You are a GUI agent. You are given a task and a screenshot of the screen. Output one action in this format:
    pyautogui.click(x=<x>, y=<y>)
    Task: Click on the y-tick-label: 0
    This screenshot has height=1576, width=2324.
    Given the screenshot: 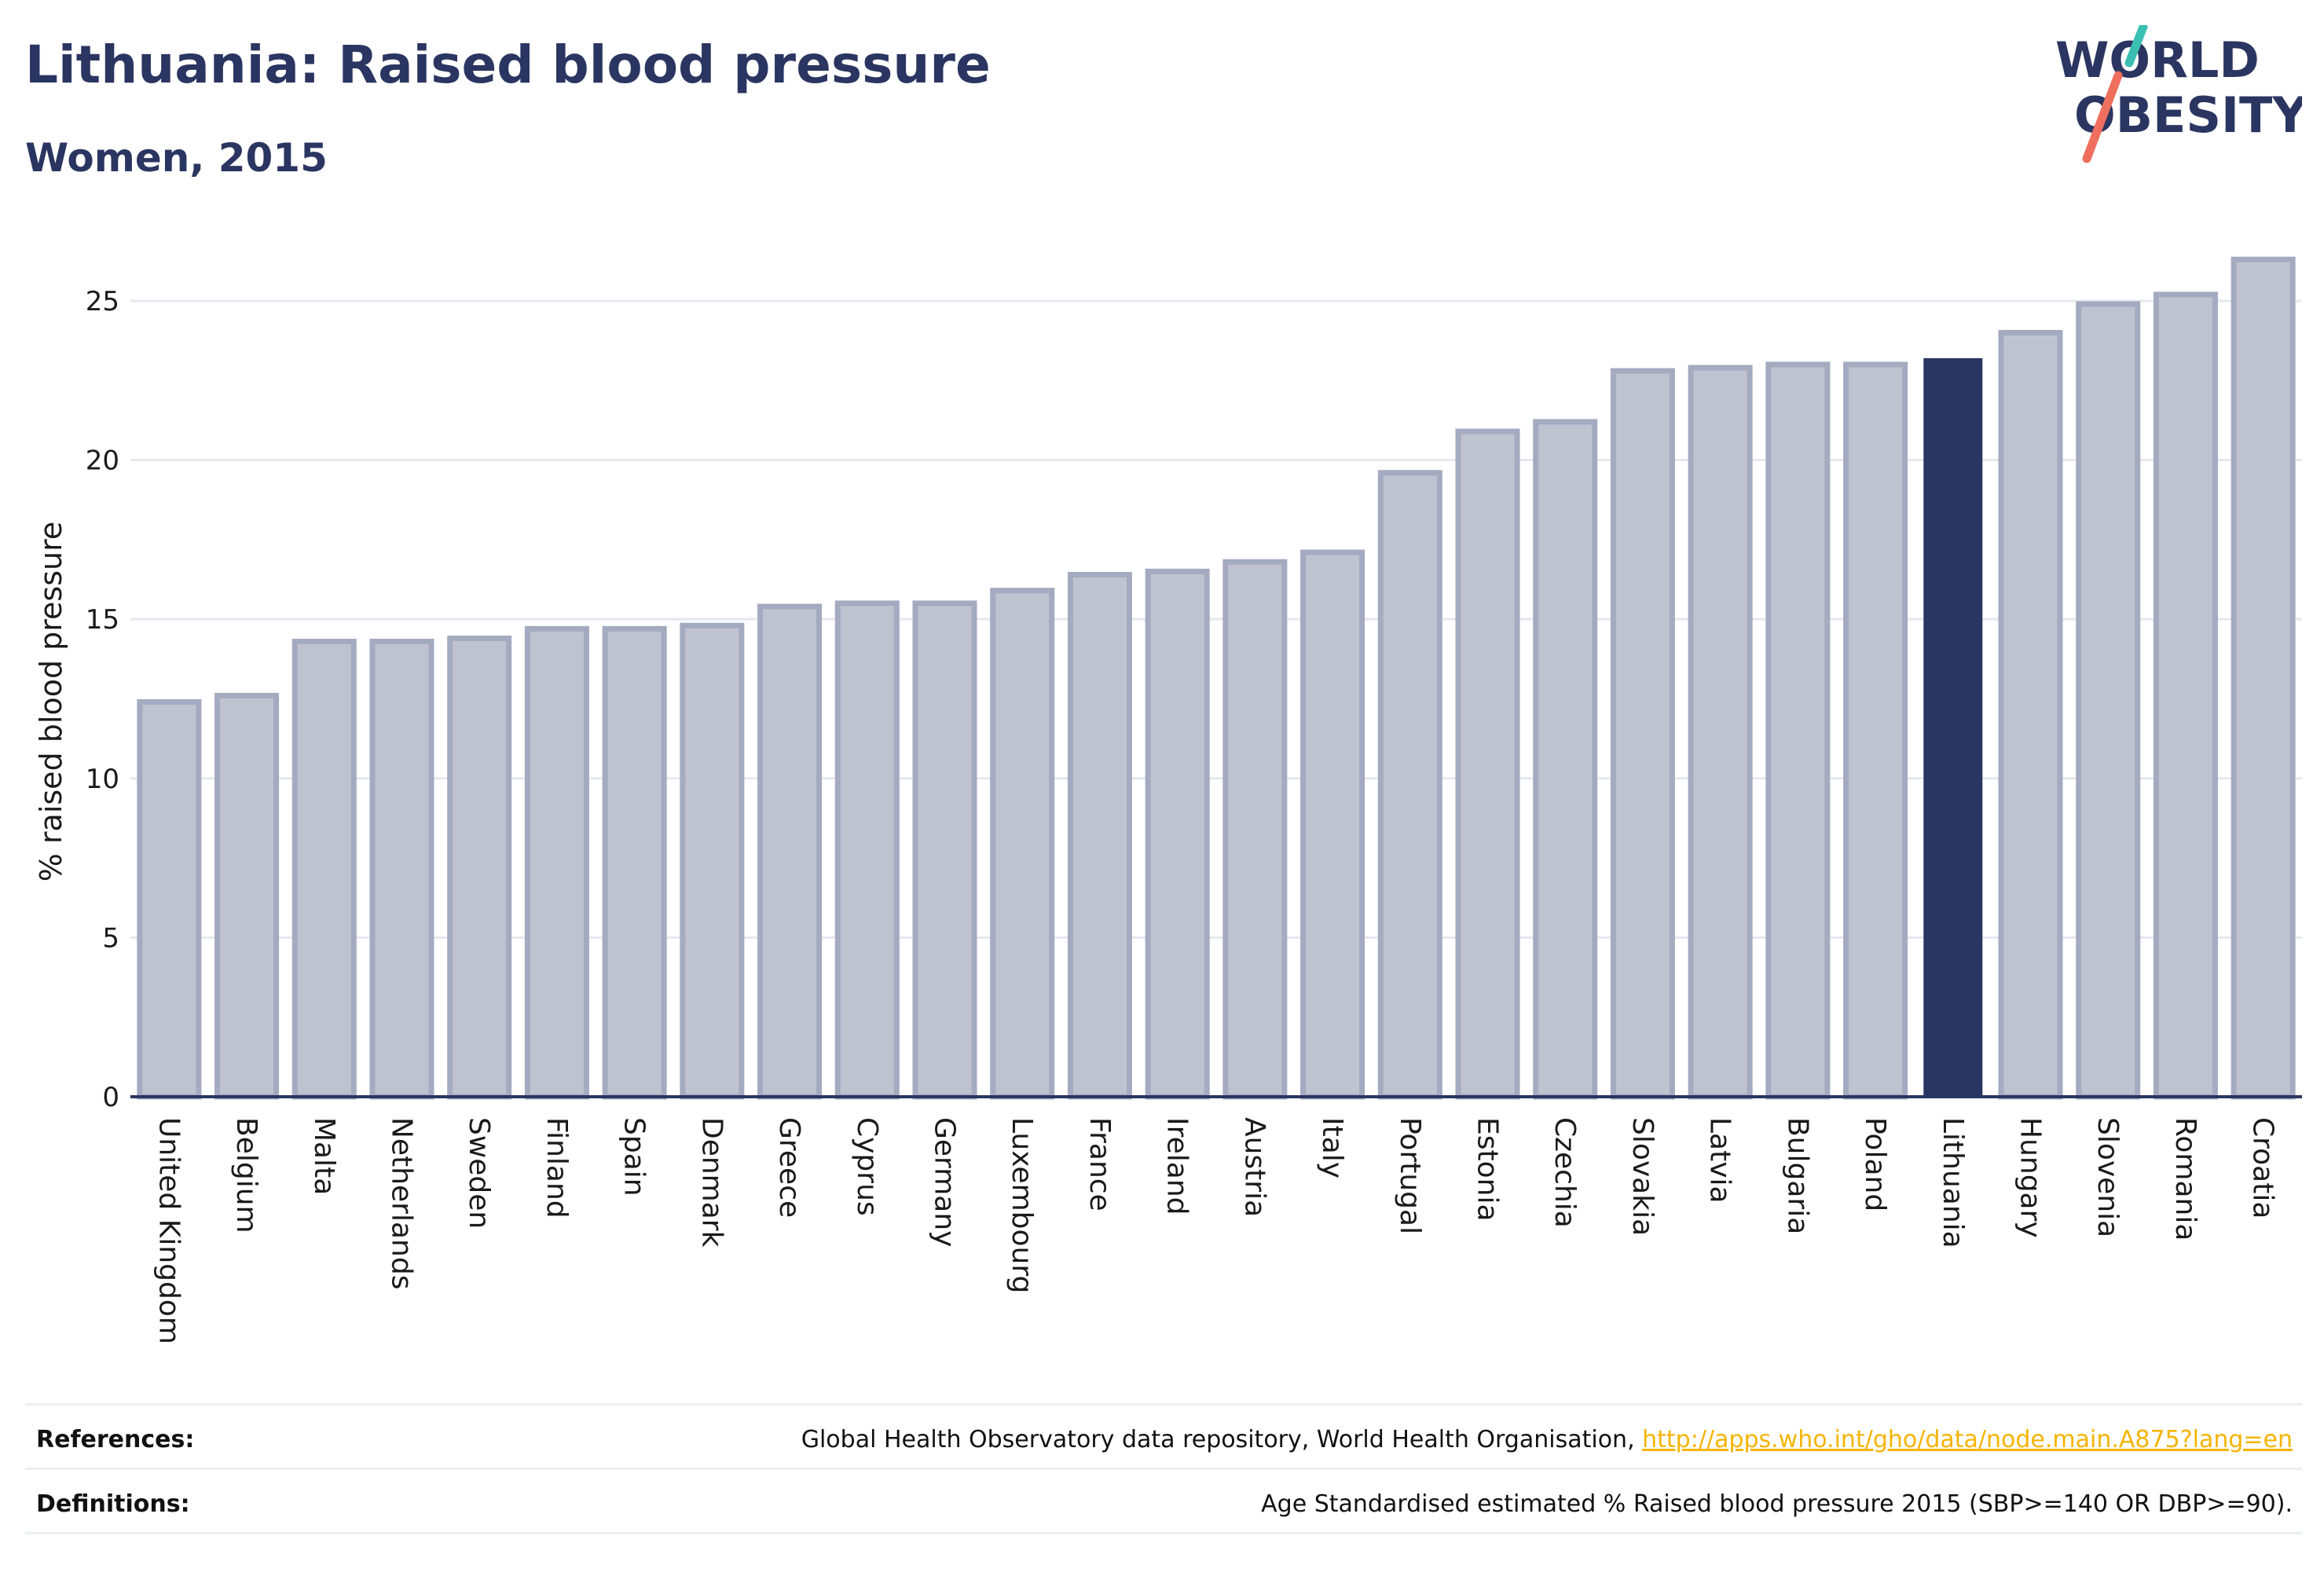 What is the action you would take?
    pyautogui.click(x=110, y=1097)
    